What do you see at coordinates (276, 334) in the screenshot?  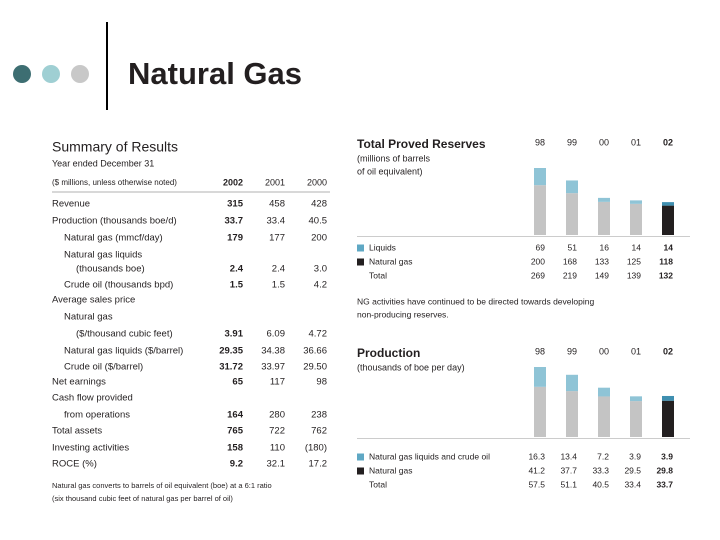 I see `table-cell: 6.09` at bounding box center [276, 334].